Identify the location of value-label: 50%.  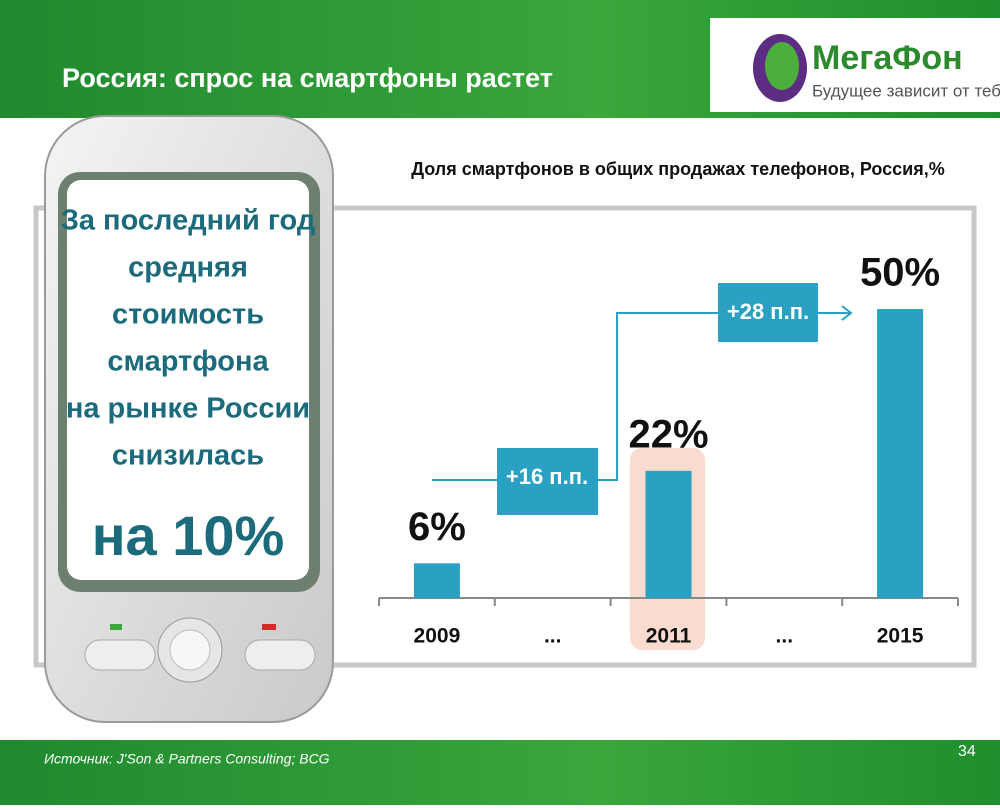
(900, 273).